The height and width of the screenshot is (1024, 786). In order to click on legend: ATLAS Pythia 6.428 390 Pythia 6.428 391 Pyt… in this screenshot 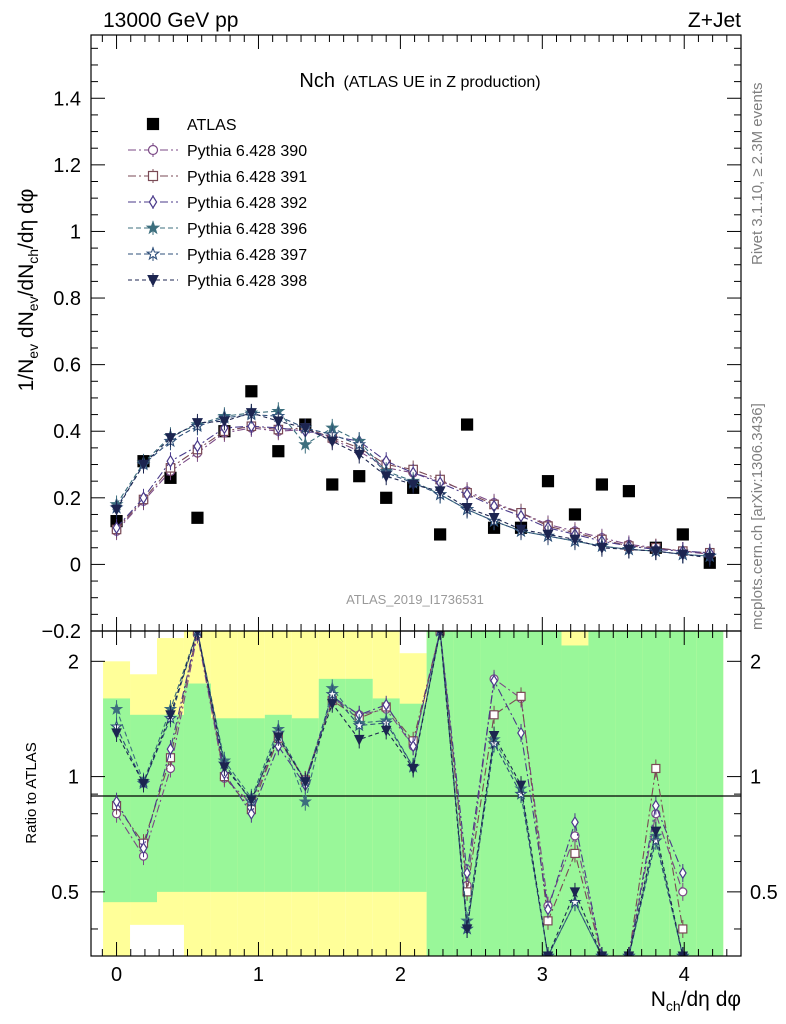, I will do `click(217, 203)`.